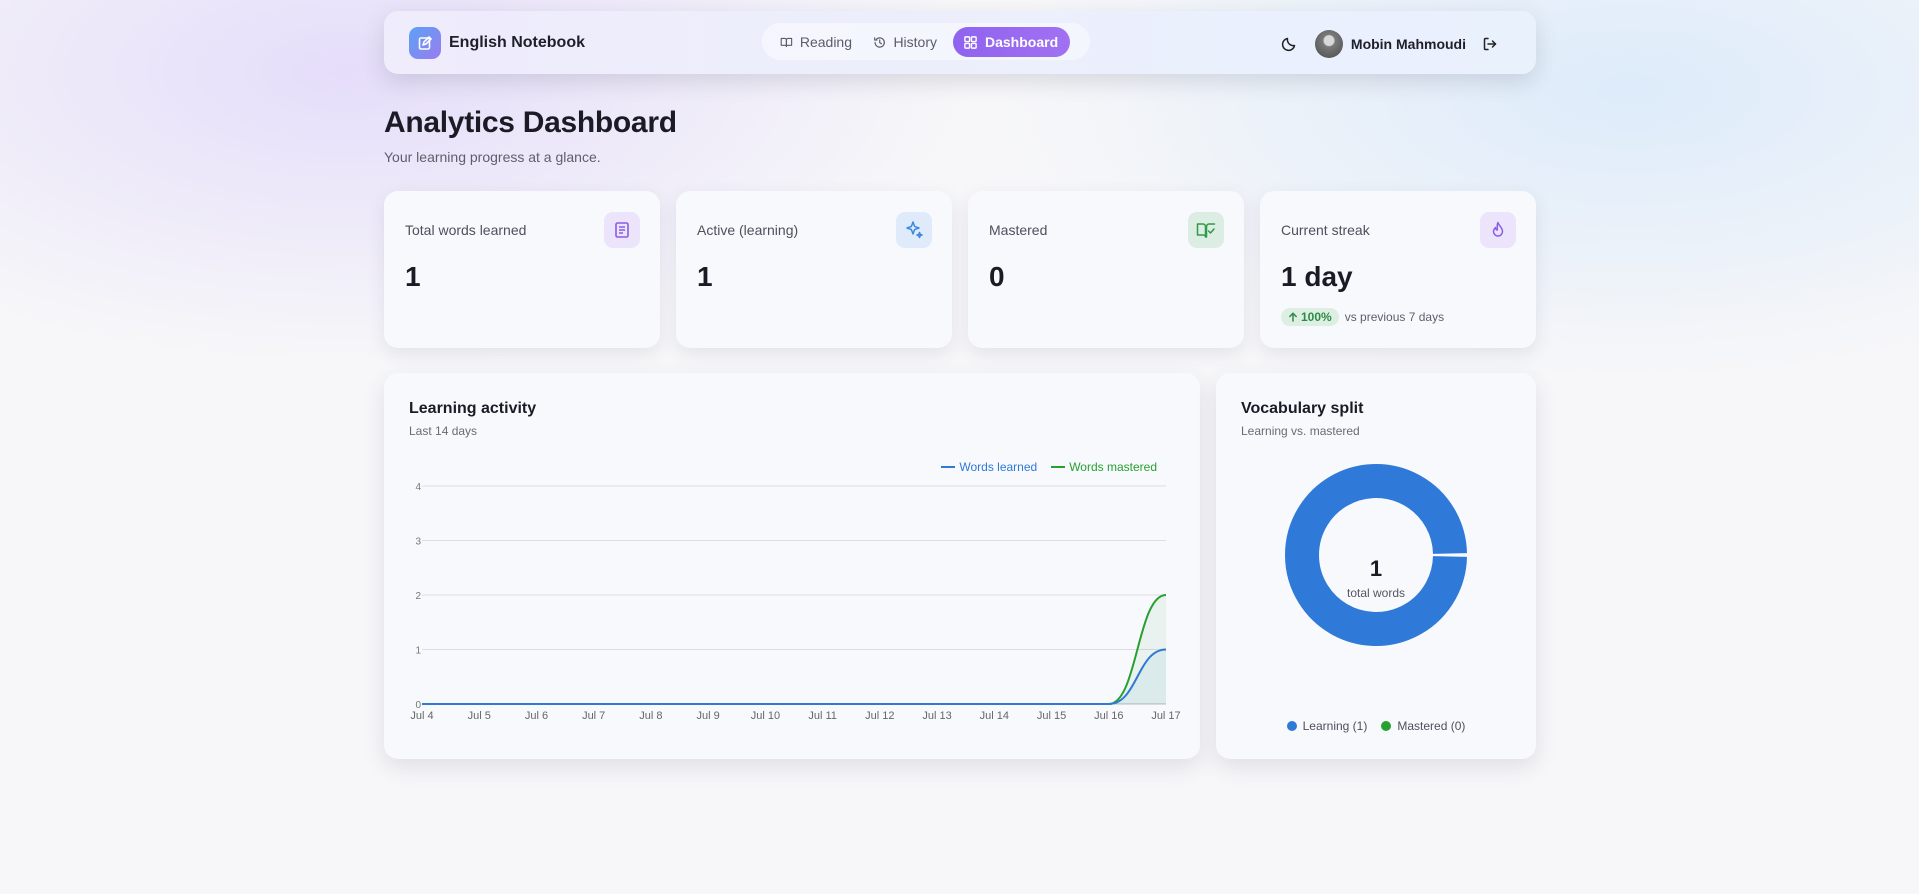 This screenshot has height=894, width=1919. I want to click on x-tick-label: Jul 6, so click(536, 716).